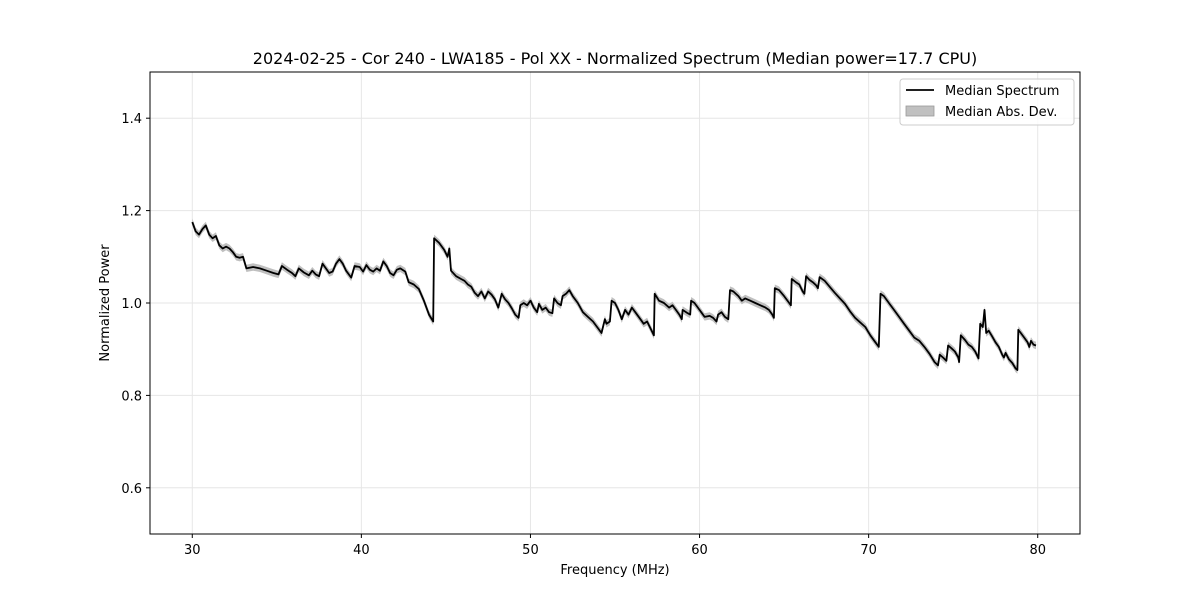  I want to click on y-axis-ticks: 0.6 0.8 1.0 1.2 1.4, so click(135, 304).